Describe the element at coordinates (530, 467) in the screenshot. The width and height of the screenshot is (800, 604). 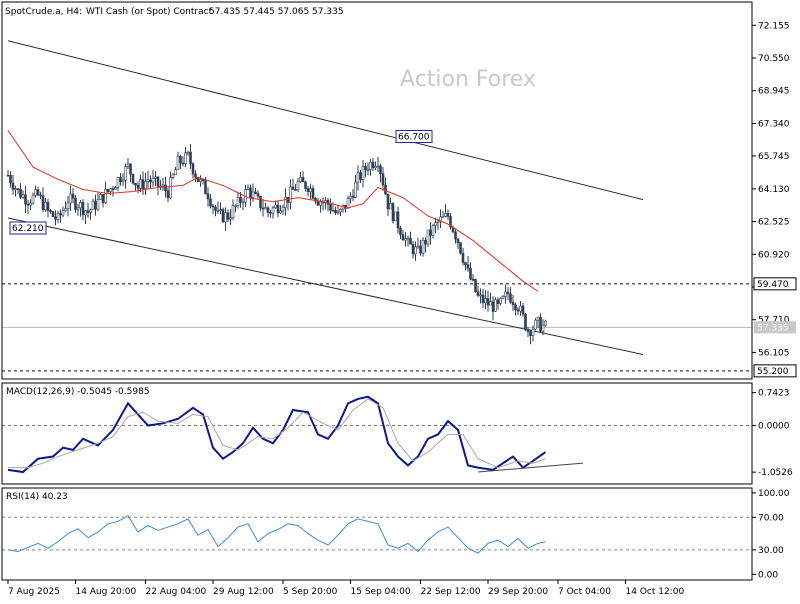
I see `macd-trendline` at that location.